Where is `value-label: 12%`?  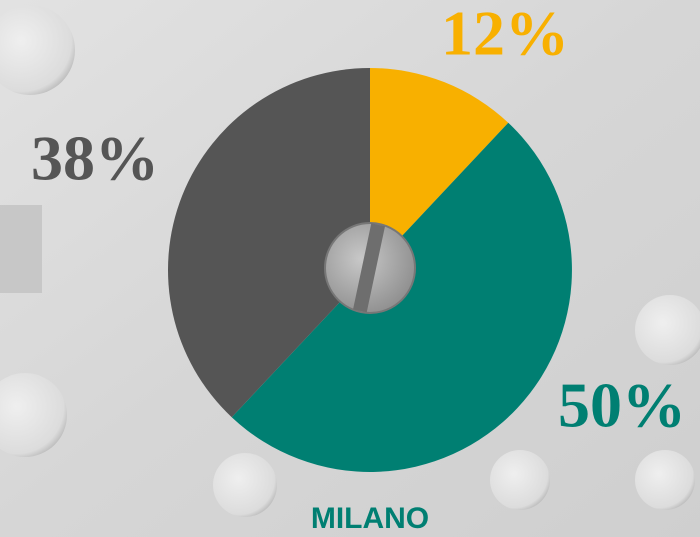 value-label: 12% is located at coordinates (505, 34).